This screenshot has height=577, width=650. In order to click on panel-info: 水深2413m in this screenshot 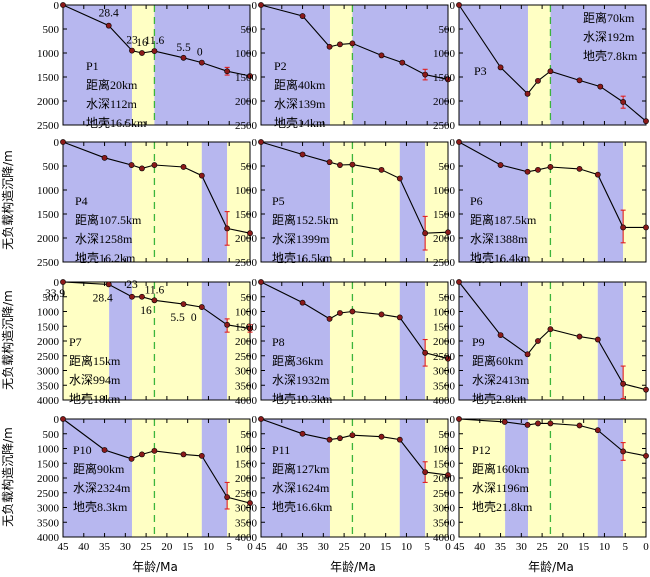, I will do `click(501, 380)`.